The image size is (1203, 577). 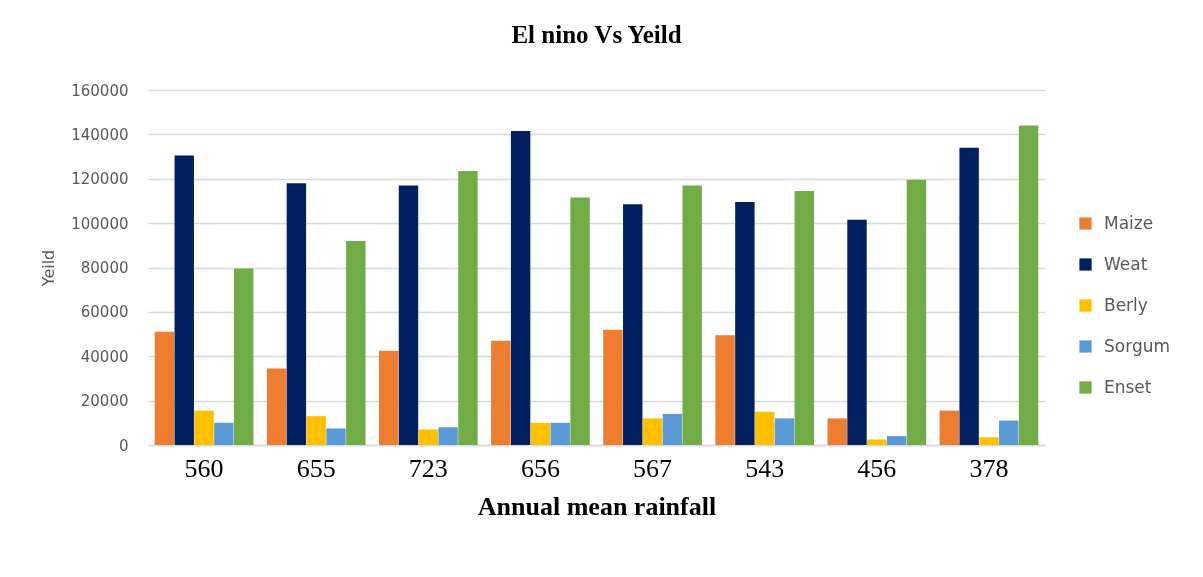 I want to click on x-tick-label: 723, so click(x=428, y=468).